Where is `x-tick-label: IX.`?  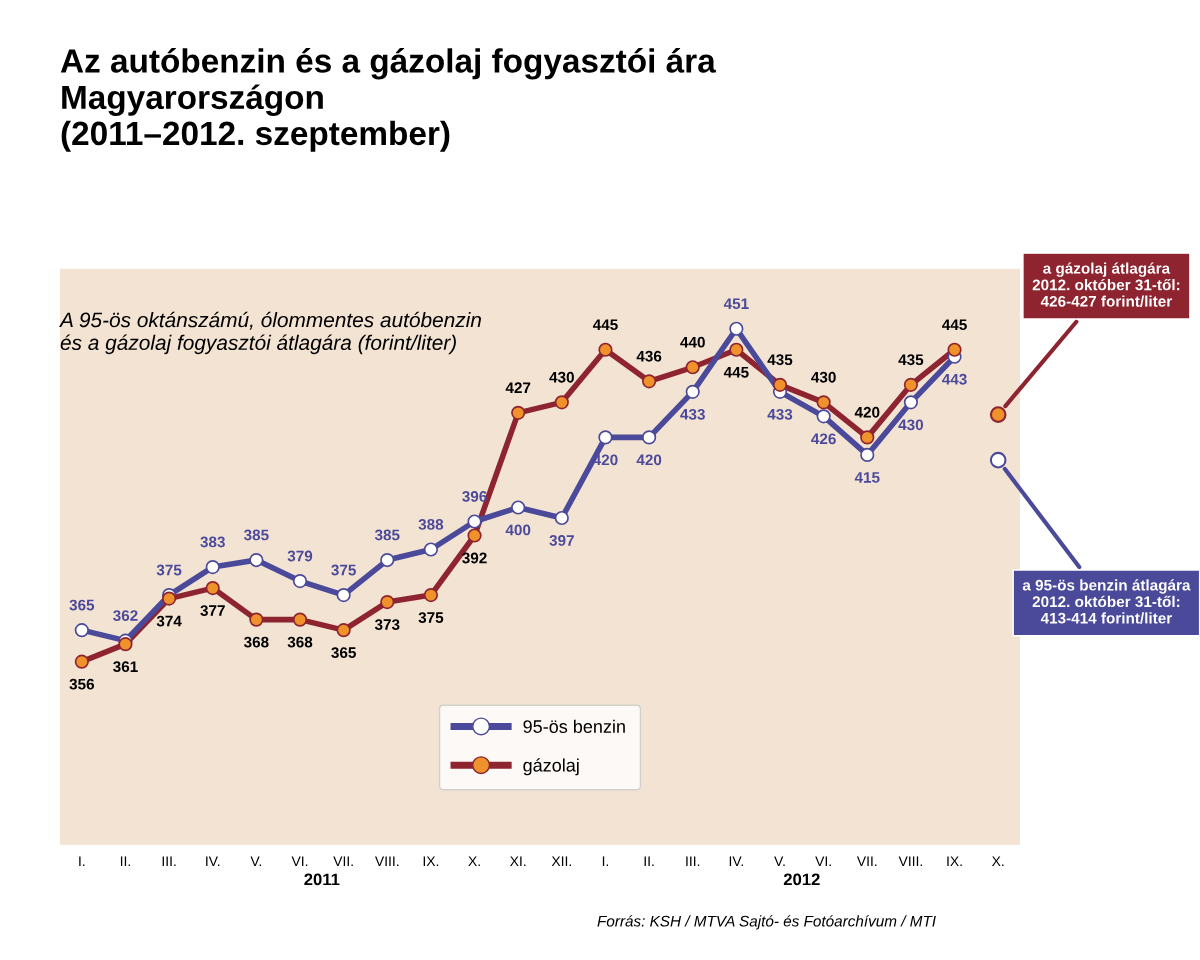
x-tick-label: IX. is located at coordinates (431, 861).